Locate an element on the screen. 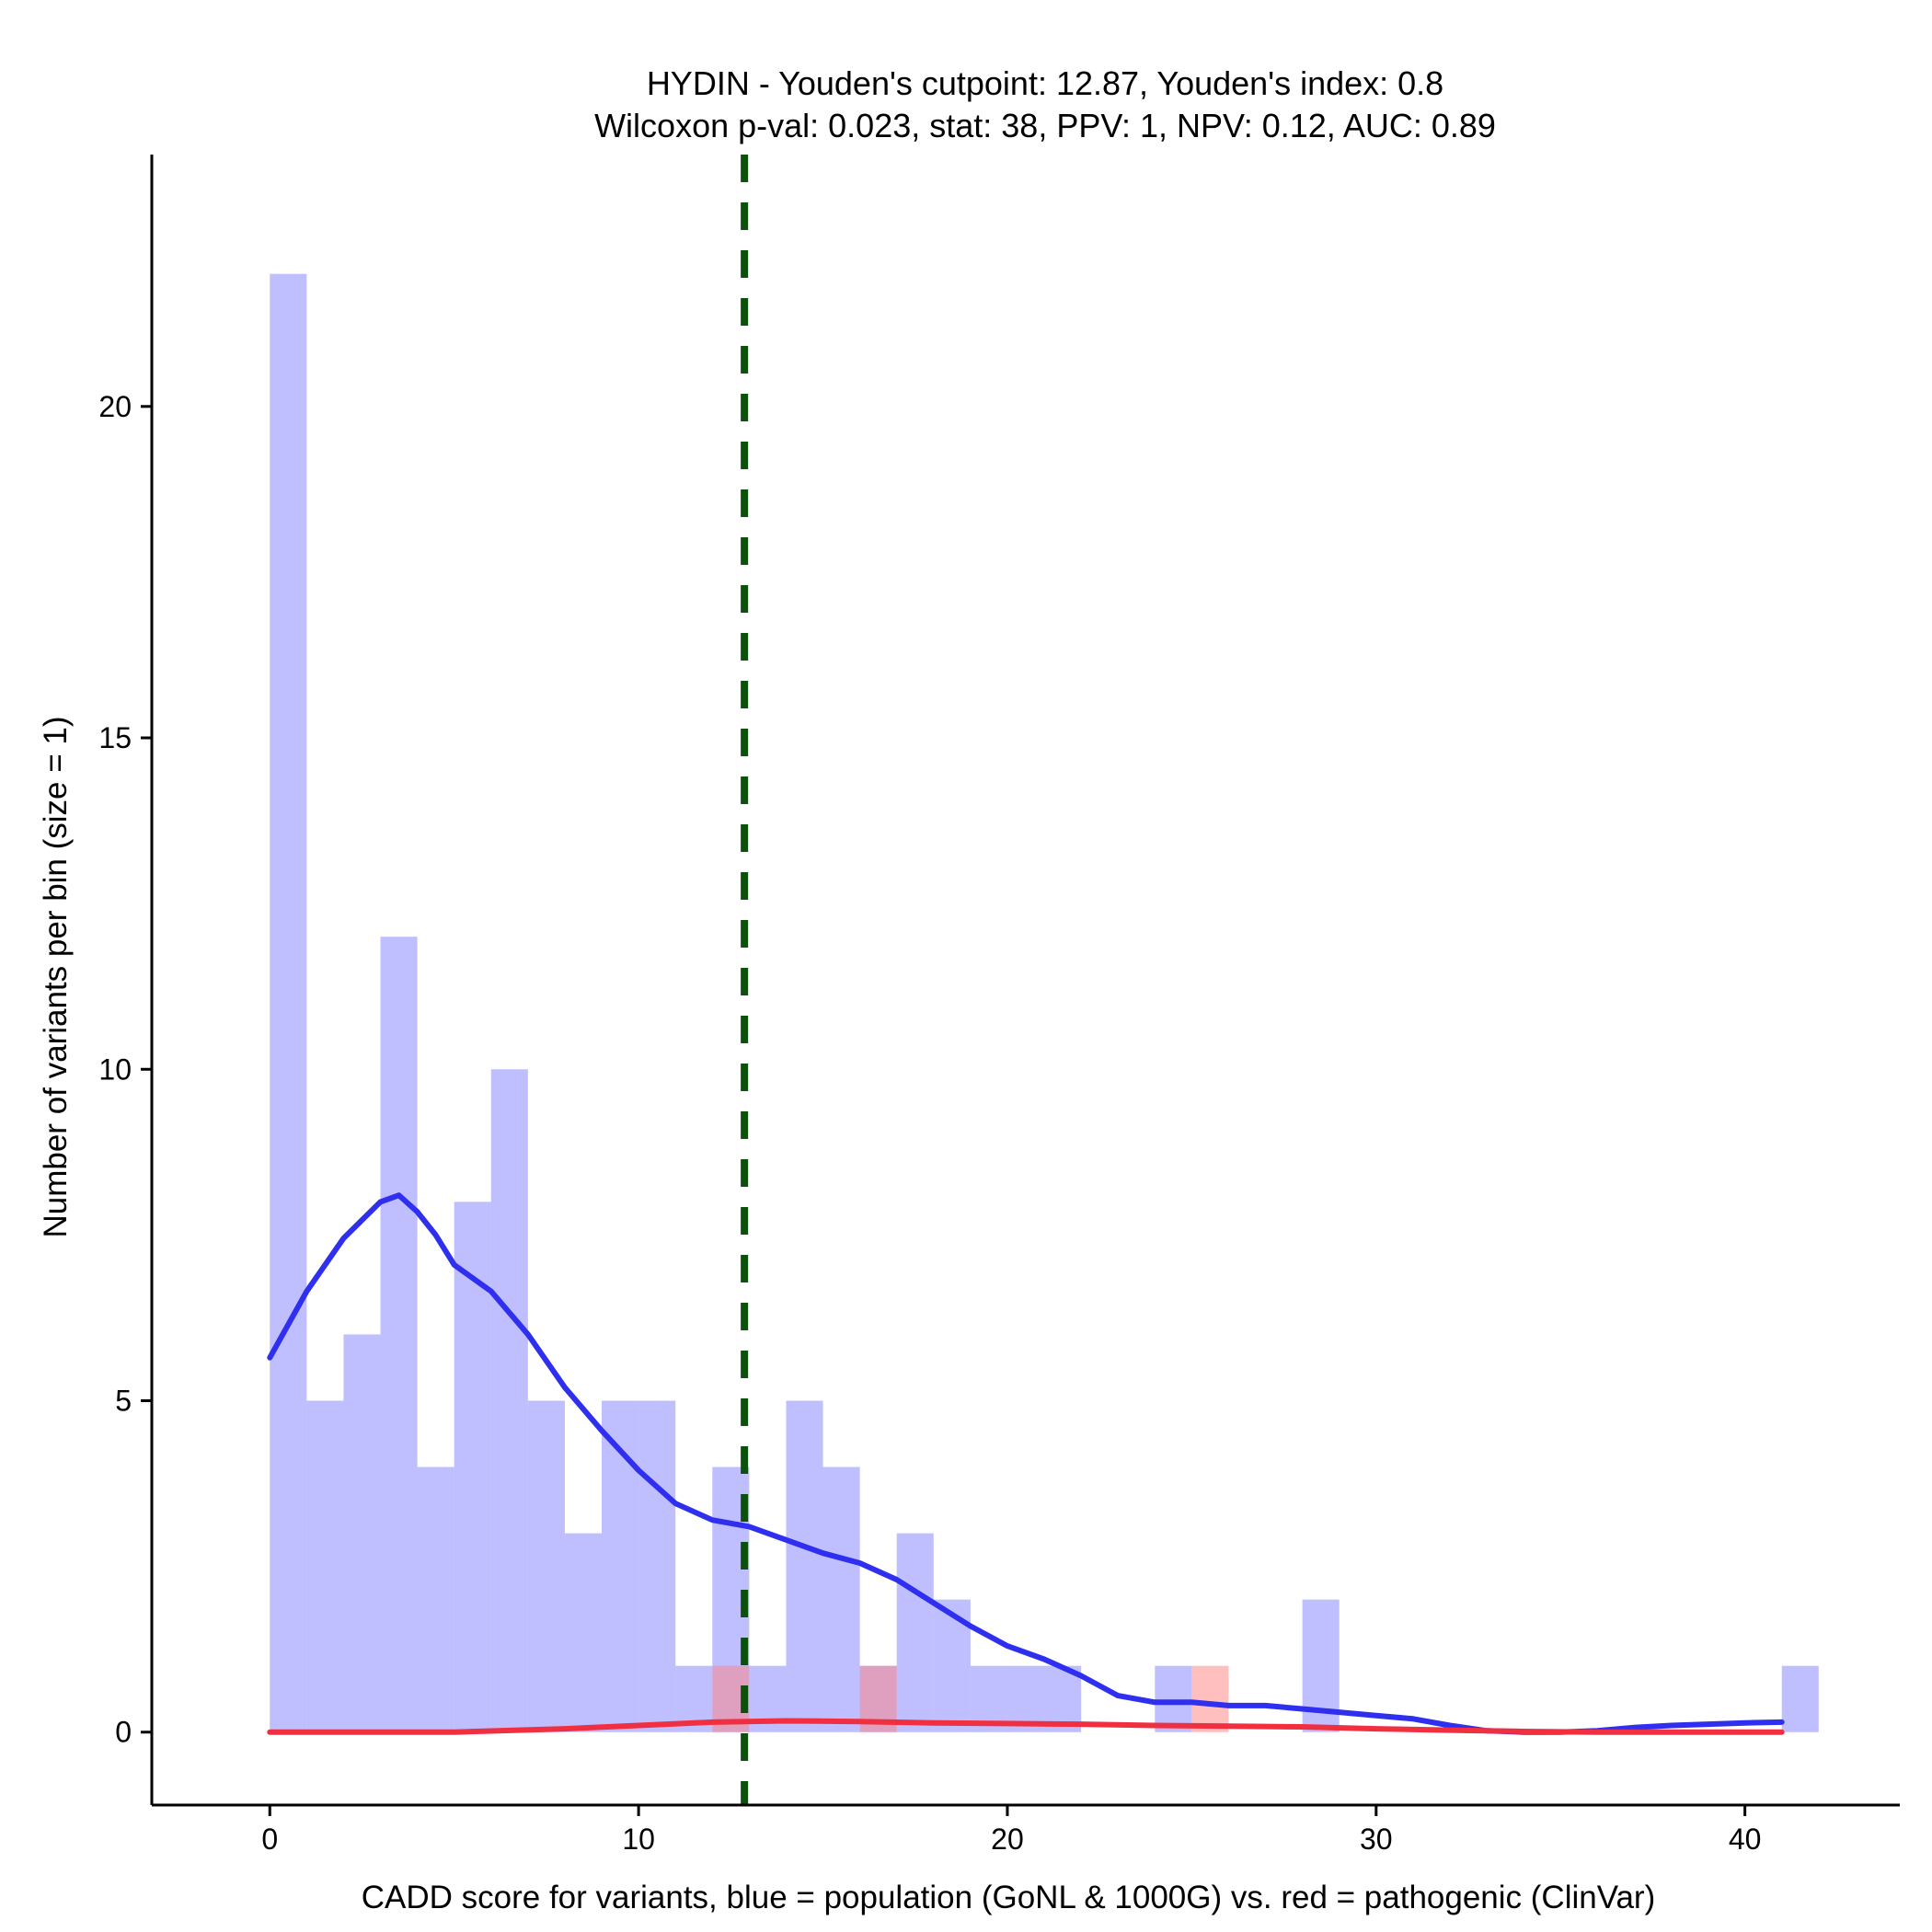 This screenshot has width=1932, height=1932. x-tick-label: 0 is located at coordinates (269, 1839).